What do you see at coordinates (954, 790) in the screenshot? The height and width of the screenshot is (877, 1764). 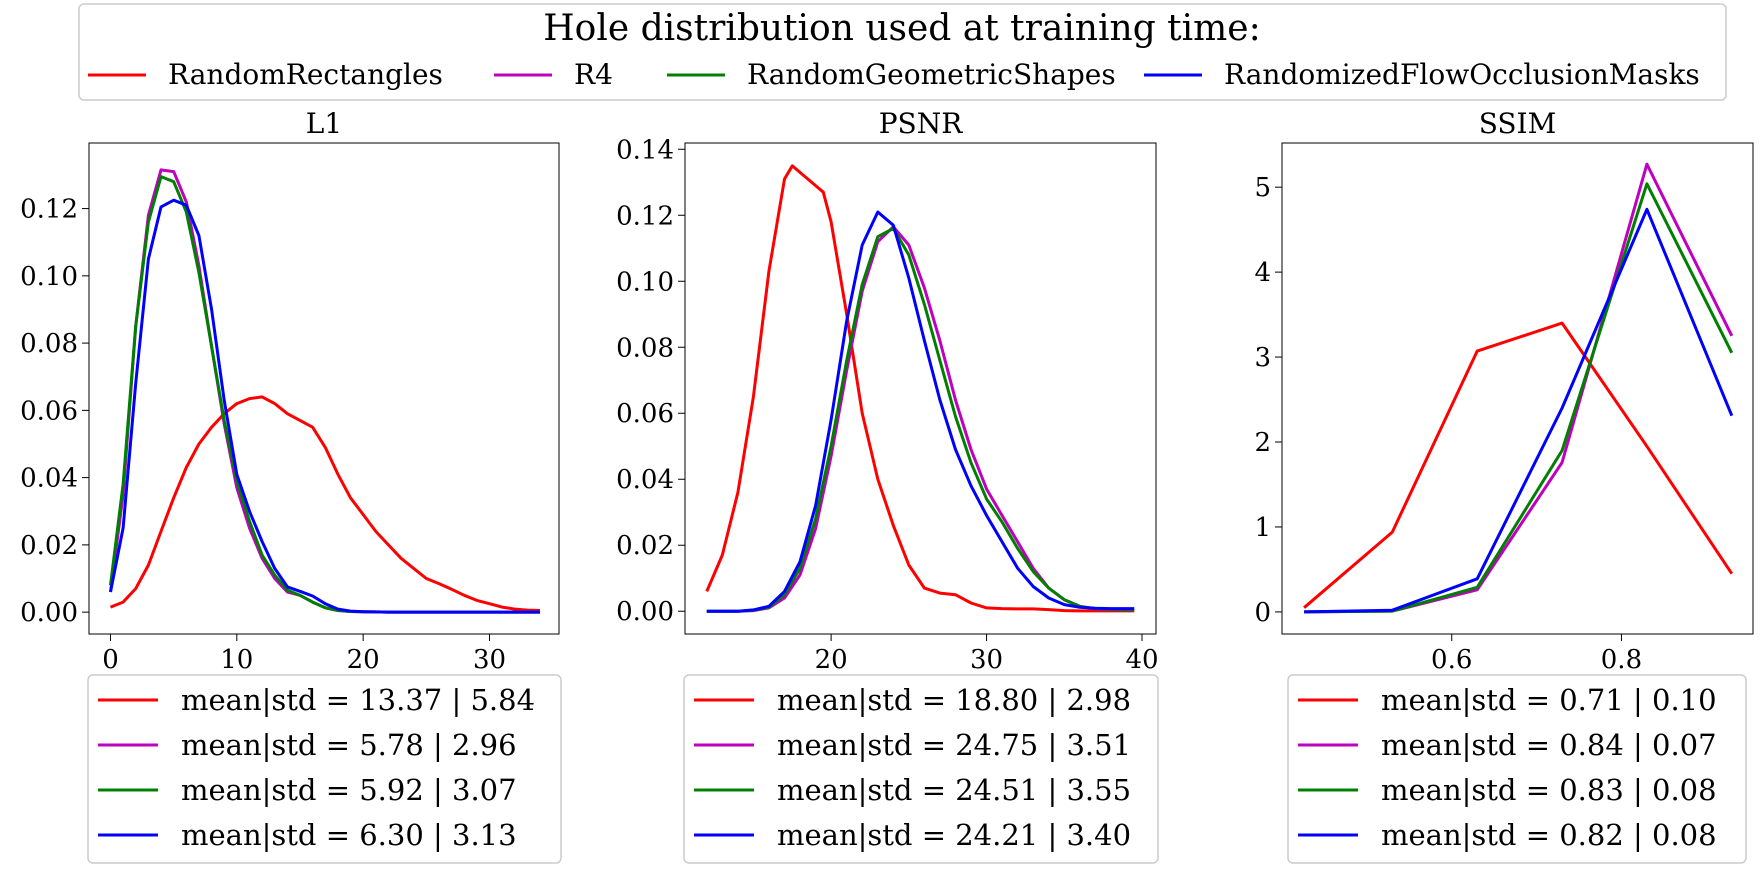 I see `legend-label-randomgeometricshapes: mean|std = 24.51 | 3.55` at bounding box center [954, 790].